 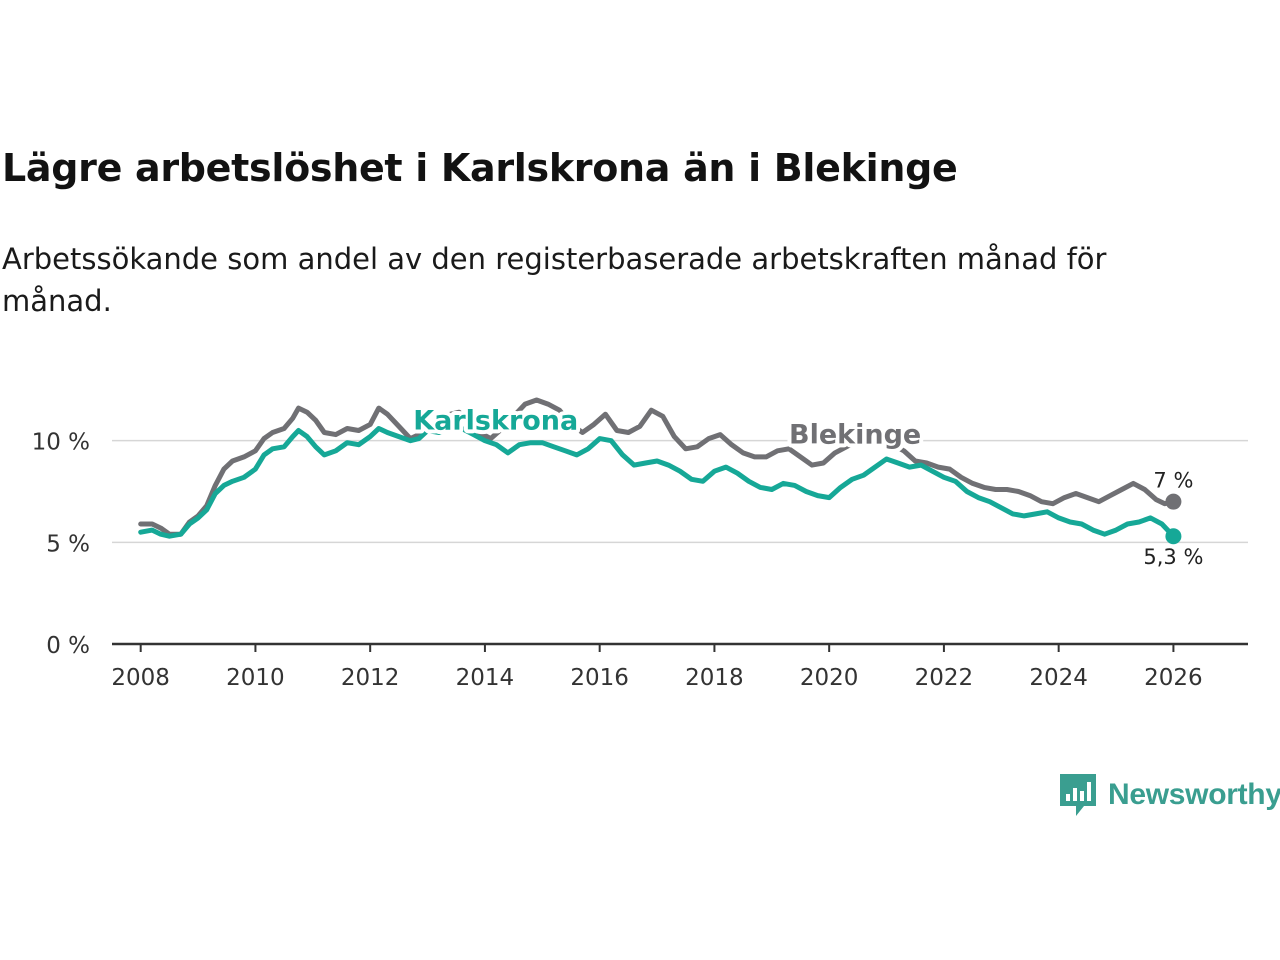 I want to click on x-tick-label: 2026, so click(x=1173, y=678).